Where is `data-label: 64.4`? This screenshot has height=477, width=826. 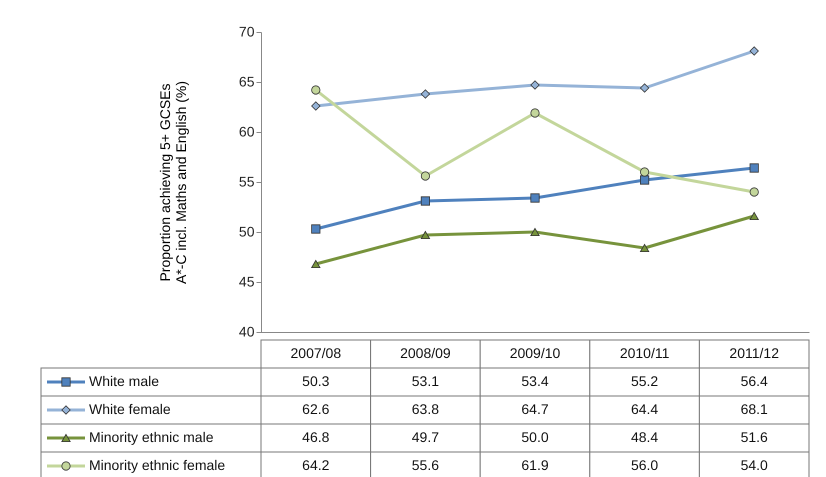 data-label: 64.4 is located at coordinates (644, 409).